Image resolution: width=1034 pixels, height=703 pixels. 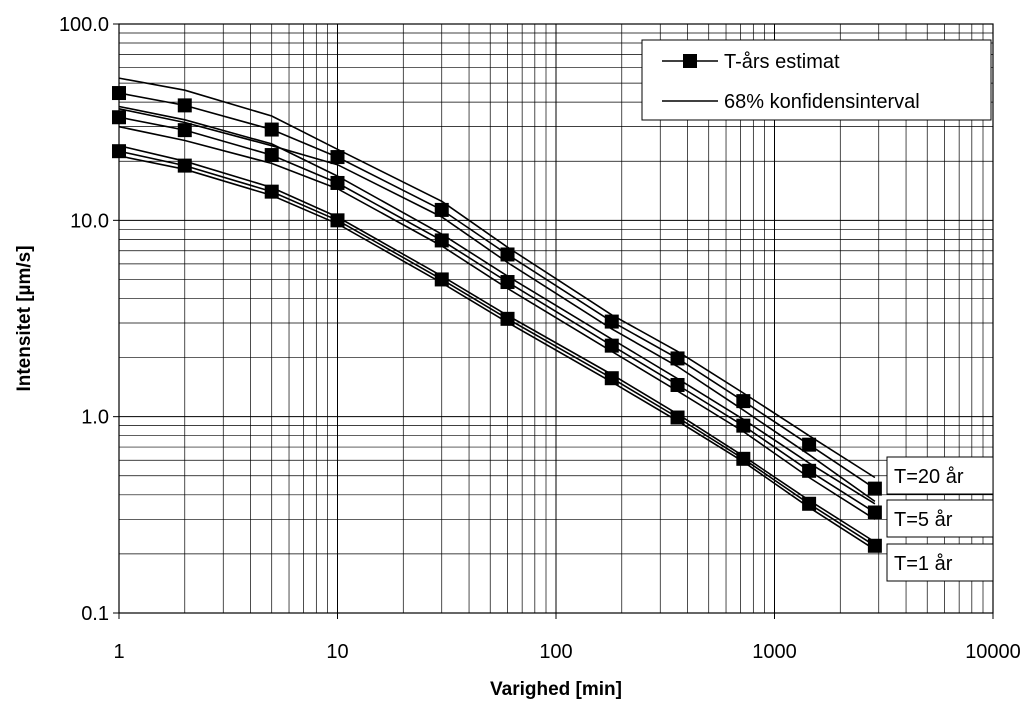 What do you see at coordinates (782, 62) in the screenshot?
I see `legend-estimate-label: T-års estimat` at bounding box center [782, 62].